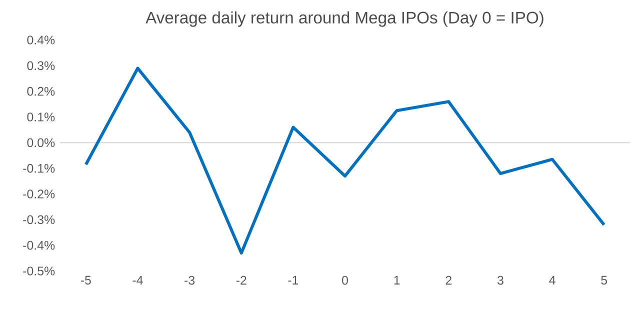 This screenshot has width=641, height=319. Describe the element at coordinates (137, 280) in the screenshot. I see `x-tick-label: -4` at that location.